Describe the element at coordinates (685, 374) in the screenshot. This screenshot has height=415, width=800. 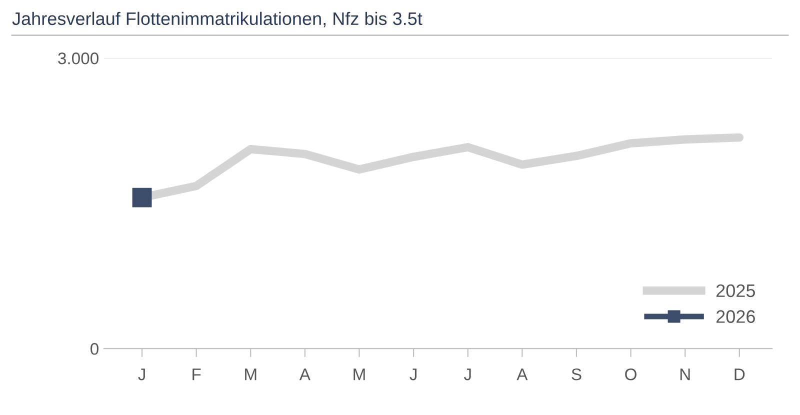
I see `x-tick-label: N` at that location.